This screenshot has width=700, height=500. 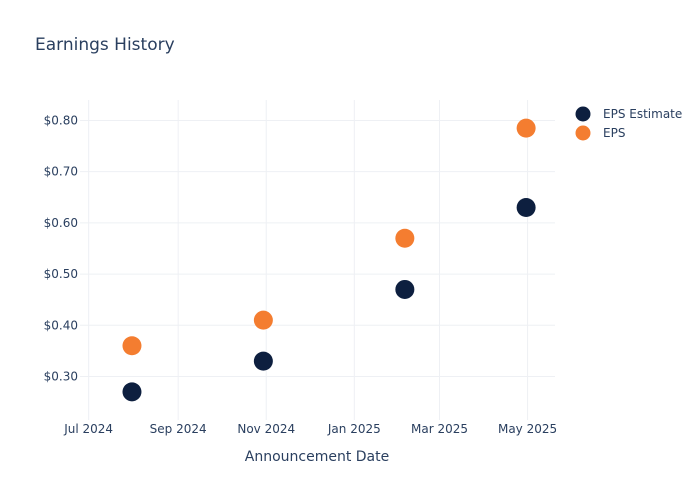 What do you see at coordinates (61, 248) in the screenshot?
I see `y-axis-ticks: $0.30 $0.40 $0.50 $0.60 $0.70 $0.80` at bounding box center [61, 248].